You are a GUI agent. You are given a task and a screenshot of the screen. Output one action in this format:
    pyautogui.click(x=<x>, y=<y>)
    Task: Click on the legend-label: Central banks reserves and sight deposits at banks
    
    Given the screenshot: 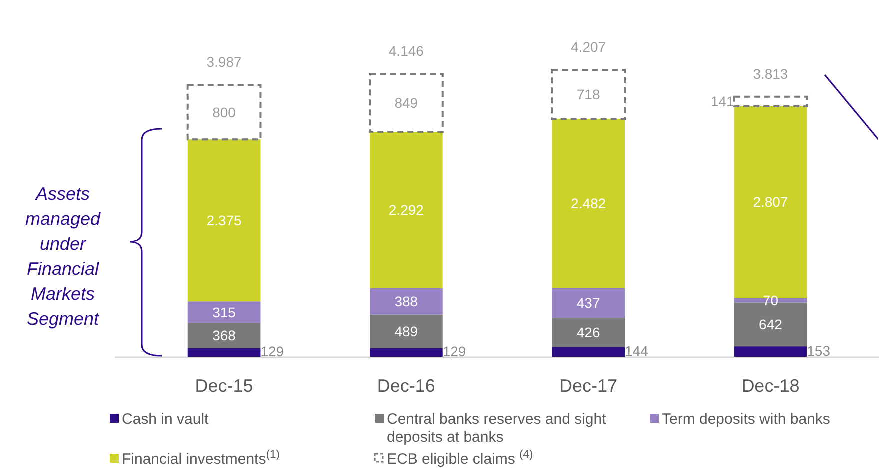 What is the action you would take?
    pyautogui.click(x=497, y=428)
    